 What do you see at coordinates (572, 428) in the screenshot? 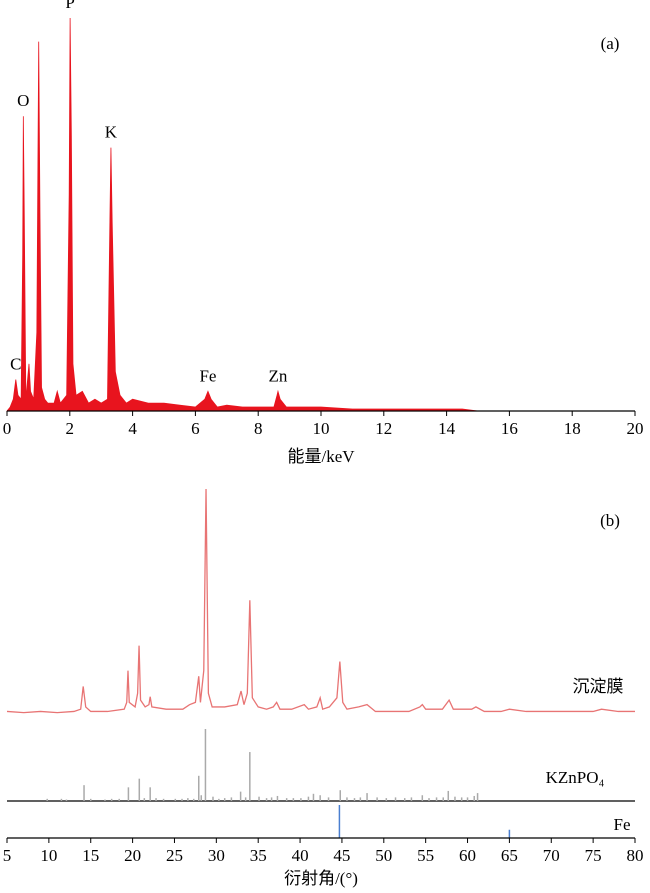
I see `x-tick-label: 18` at bounding box center [572, 428].